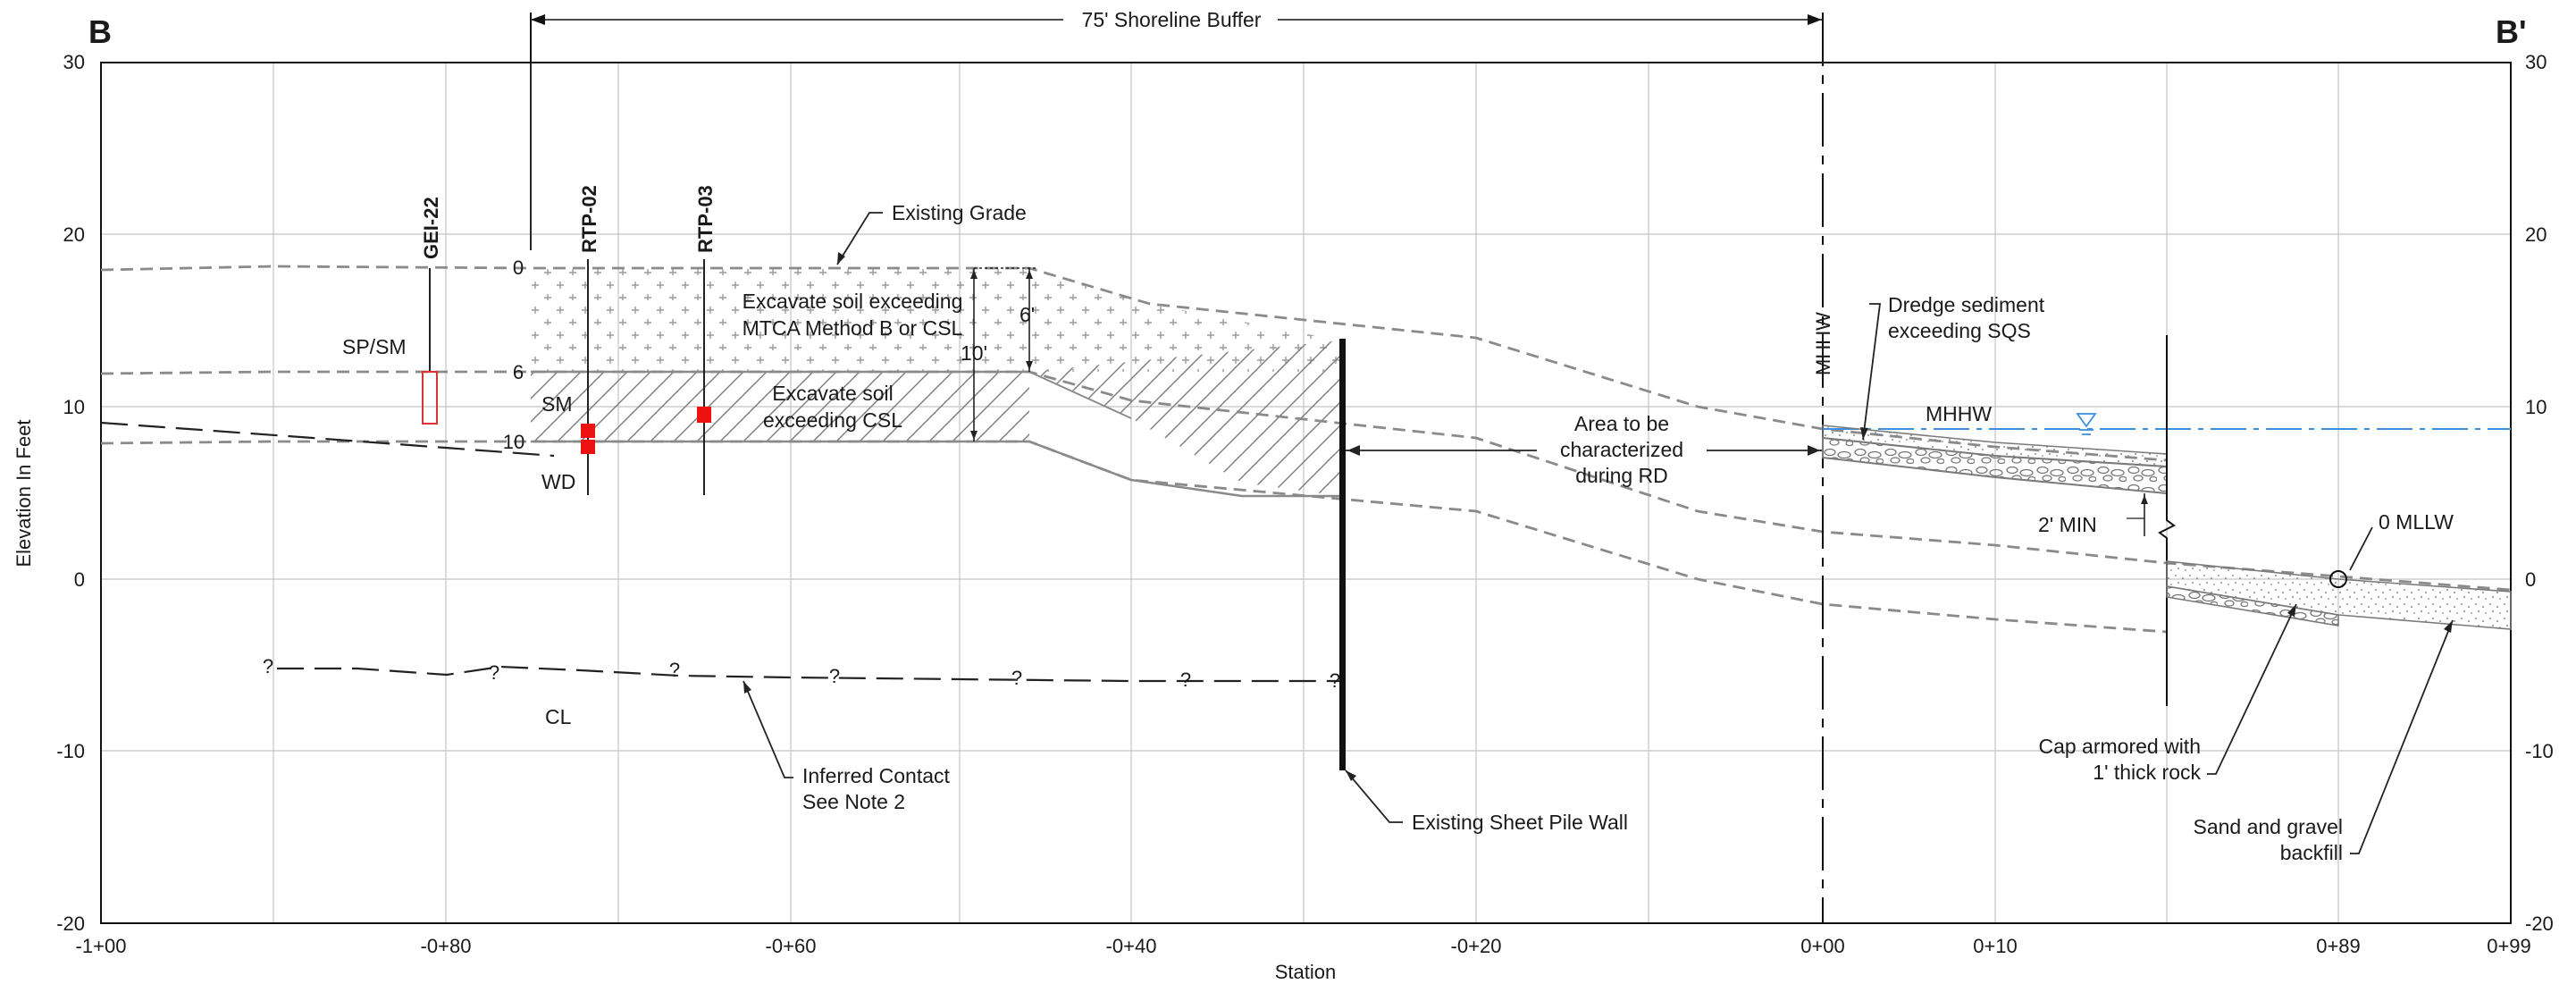 The height and width of the screenshot is (984, 2576). I want to click on y-axis-right: 30 20 10 0 -10 -20, so click(2539, 493).